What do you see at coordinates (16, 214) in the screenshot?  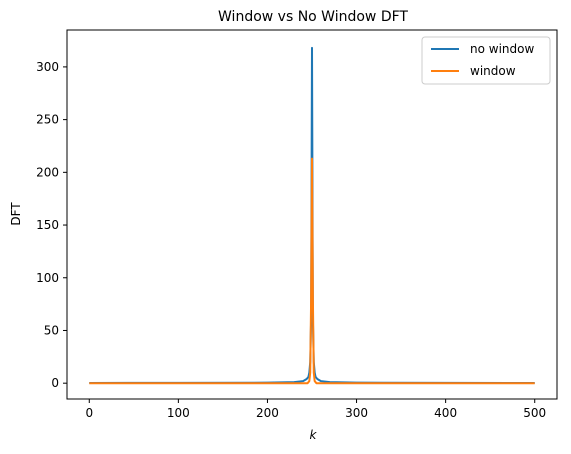 I see `y-axis-label: DFT` at bounding box center [16, 214].